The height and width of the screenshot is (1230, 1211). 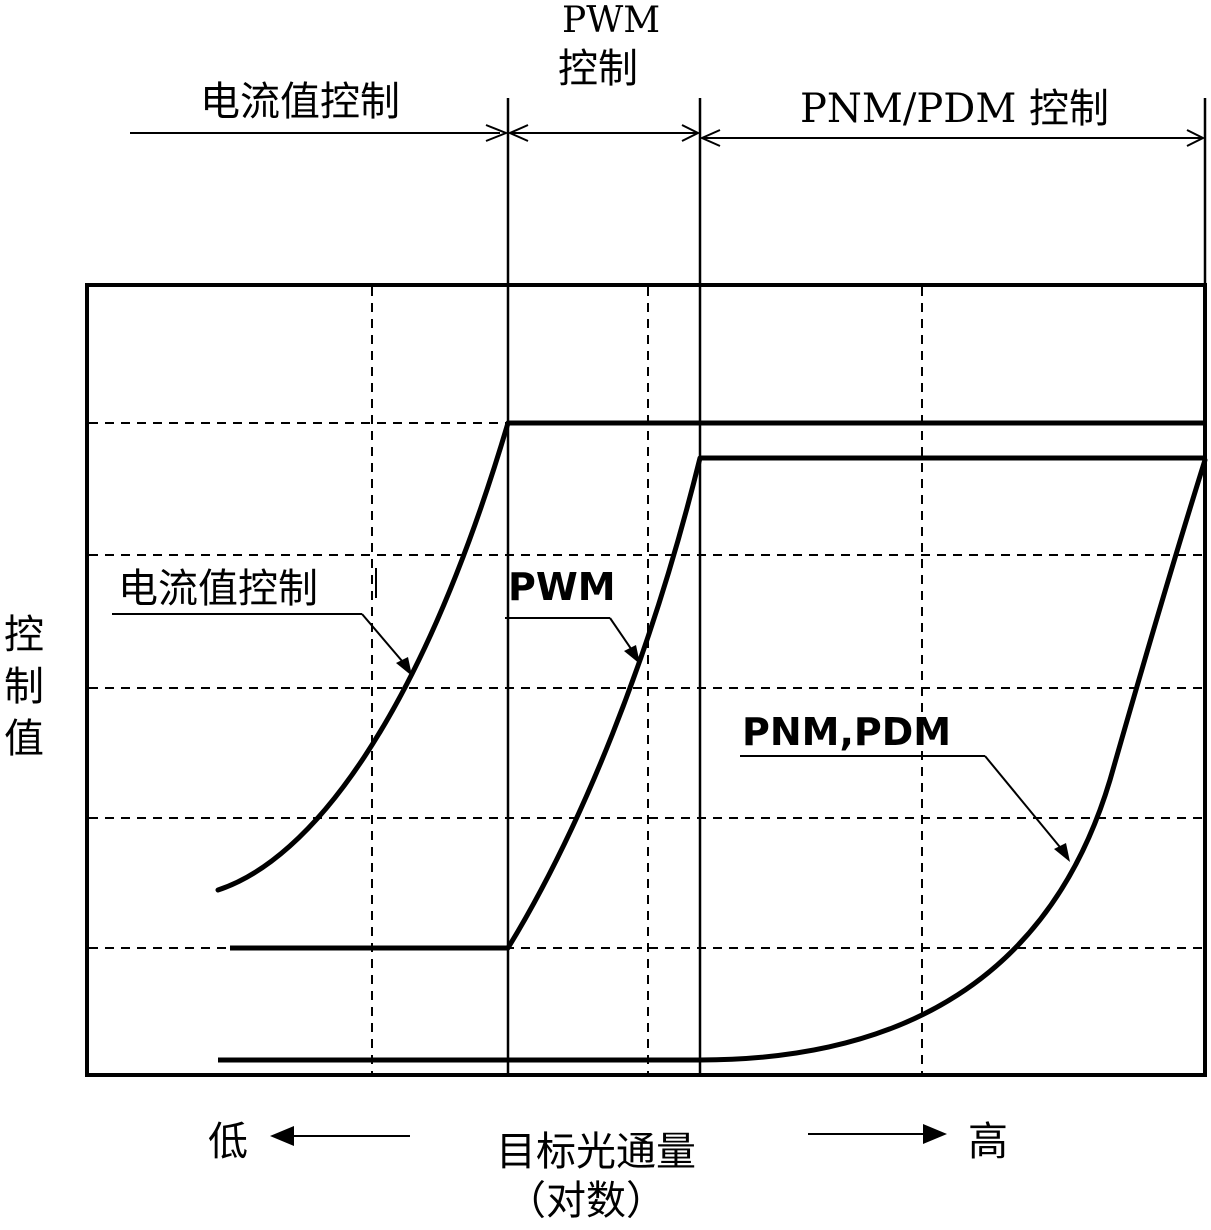 I want to click on y-axis-label: 控 制 值, so click(x=24, y=687).